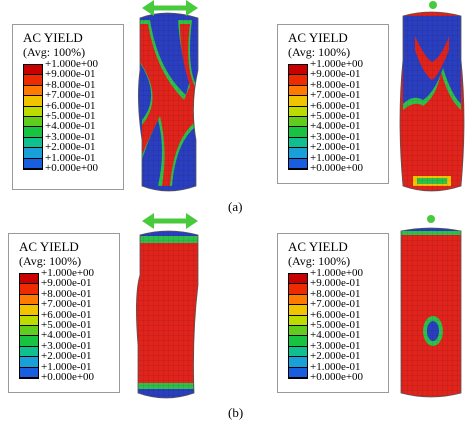  Describe the element at coordinates (431, 219) in the screenshot. I see `load-point-marker-icon` at that location.